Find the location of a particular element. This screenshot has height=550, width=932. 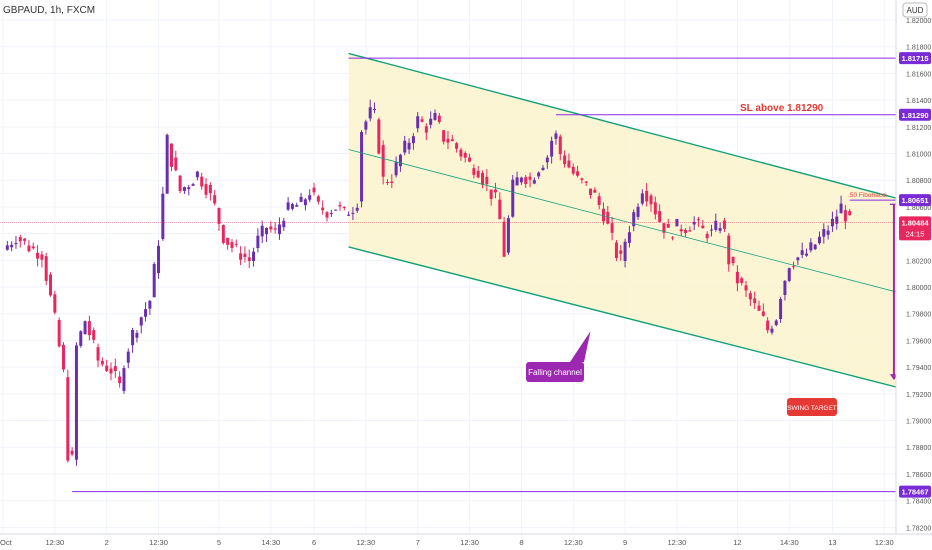

swing-target-label: SWING TARGET is located at coordinates (812, 408).